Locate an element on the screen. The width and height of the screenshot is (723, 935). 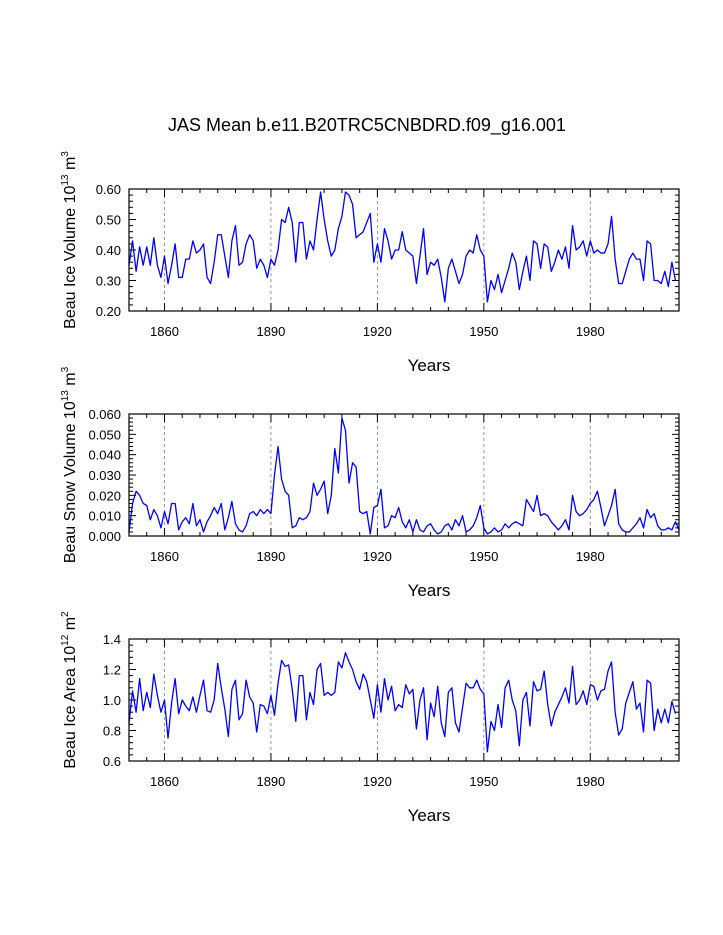
y-tick-label: 0.6 is located at coordinates (112, 761).